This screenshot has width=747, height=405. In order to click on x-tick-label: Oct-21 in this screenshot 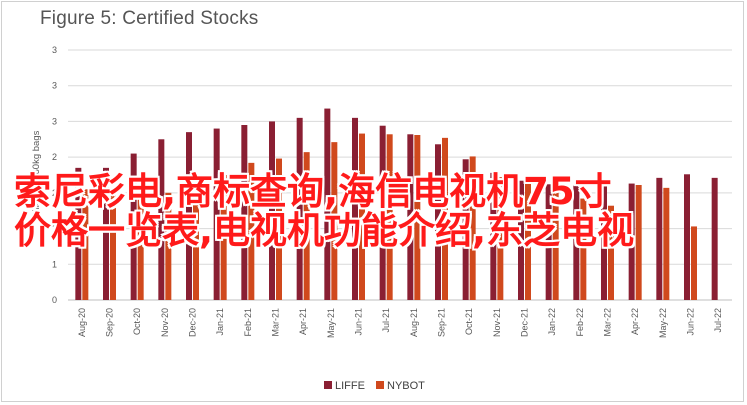, I will do `click(469, 321)`.